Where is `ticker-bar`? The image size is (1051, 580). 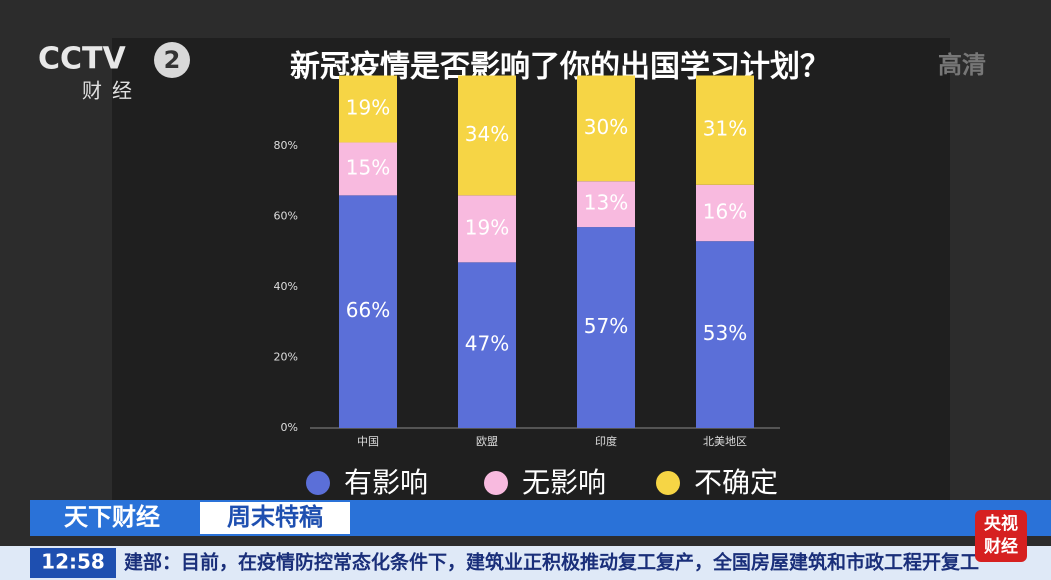 ticker-bar is located at coordinates (525, 563).